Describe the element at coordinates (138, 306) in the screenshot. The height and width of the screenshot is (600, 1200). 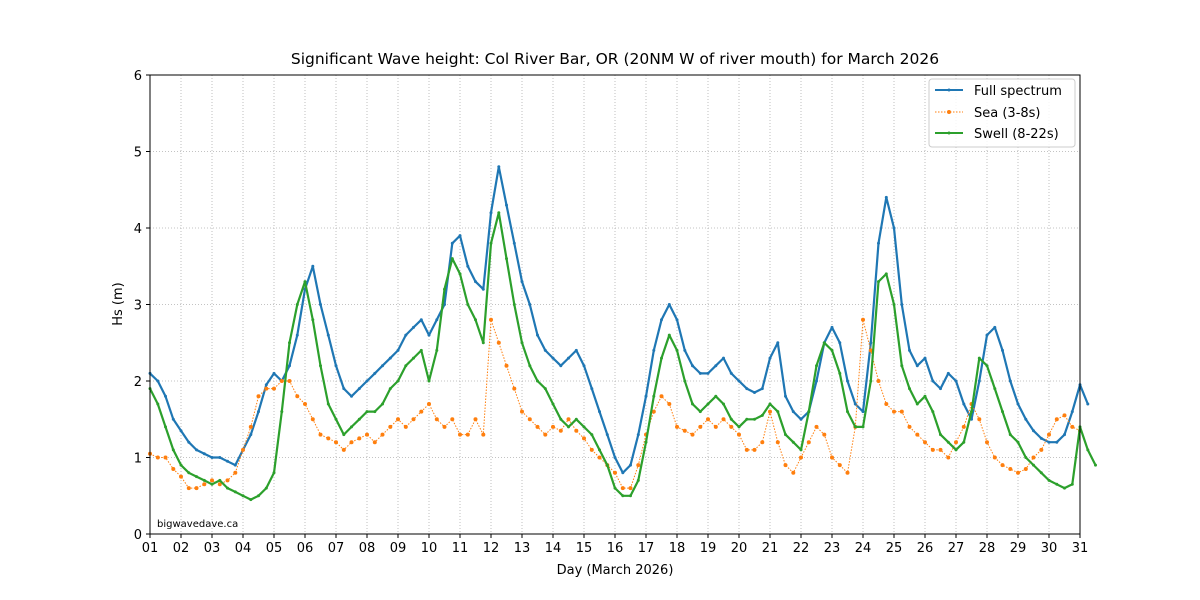
I see `y-tick-label: 3` at that location.